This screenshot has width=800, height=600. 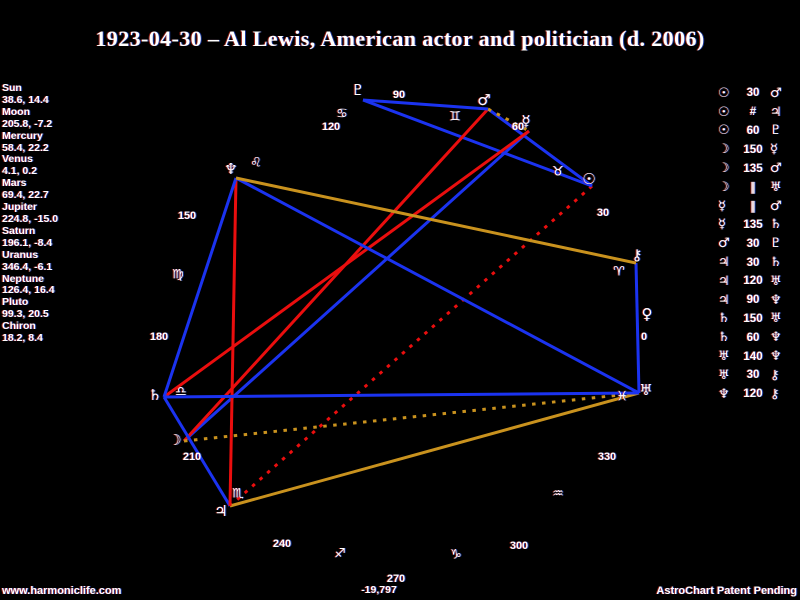 What do you see at coordinates (425, 104) in the screenshot?
I see `aspect-line-pluto-mars` at bounding box center [425, 104].